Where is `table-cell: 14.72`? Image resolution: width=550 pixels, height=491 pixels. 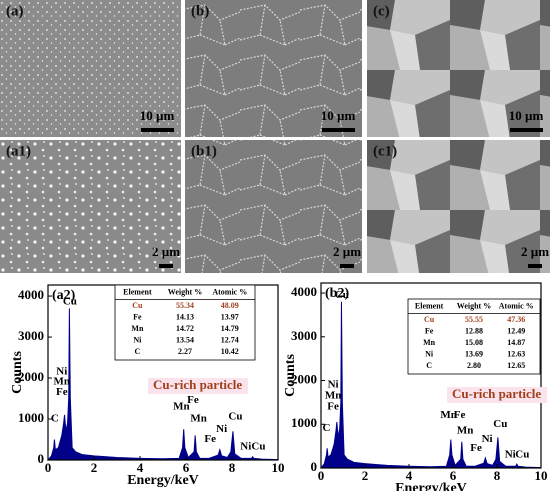
table-cell: 14.72 is located at coordinates (185, 328).